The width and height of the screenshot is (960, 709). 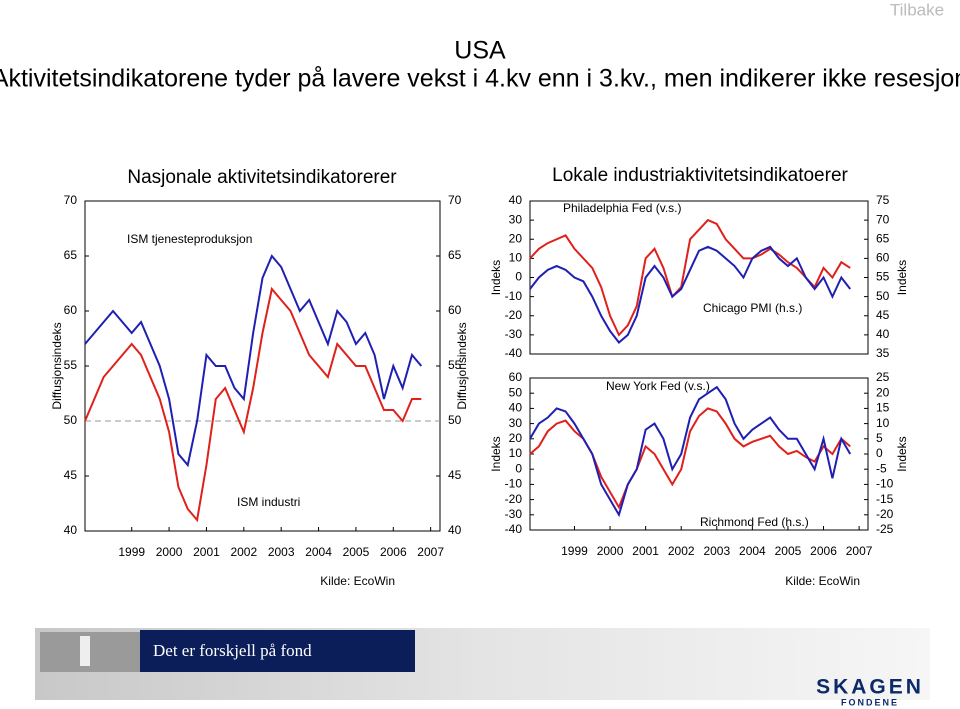 I want to click on chart-title: Nasjonale aktivitetsindikatorerer, so click(x=262, y=177).